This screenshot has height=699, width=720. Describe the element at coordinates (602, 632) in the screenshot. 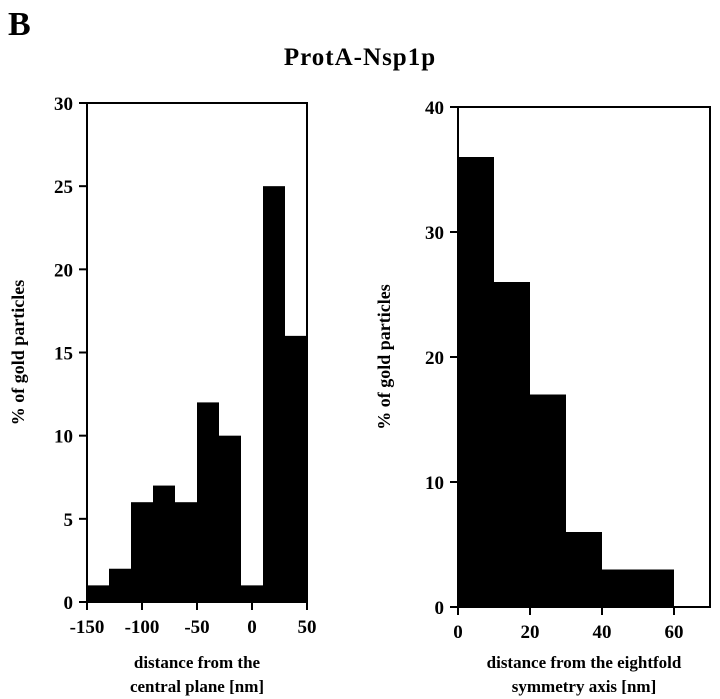

I see `right-histogram-xtick-label-2: 40` at that location.